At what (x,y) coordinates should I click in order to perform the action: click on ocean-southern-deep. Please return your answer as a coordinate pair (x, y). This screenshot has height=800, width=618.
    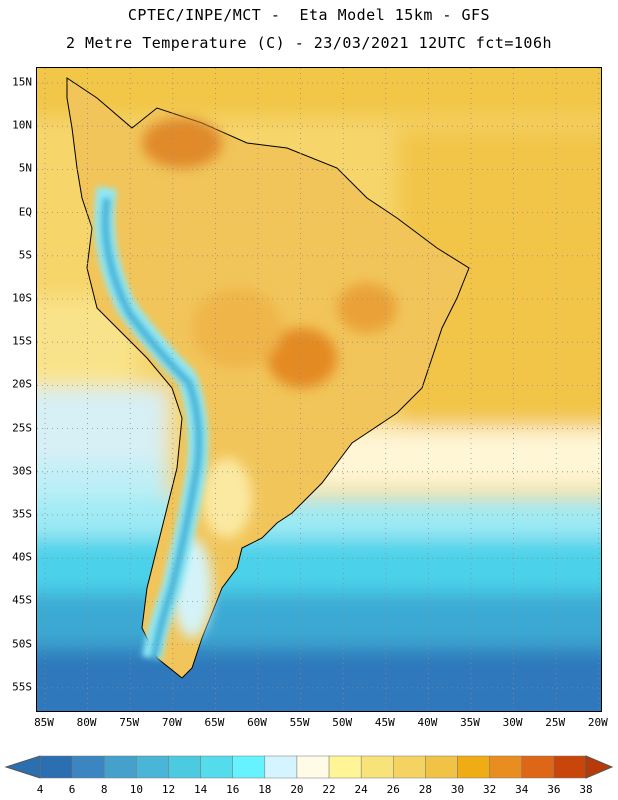
    Looking at the image, I should click on (319, 679).